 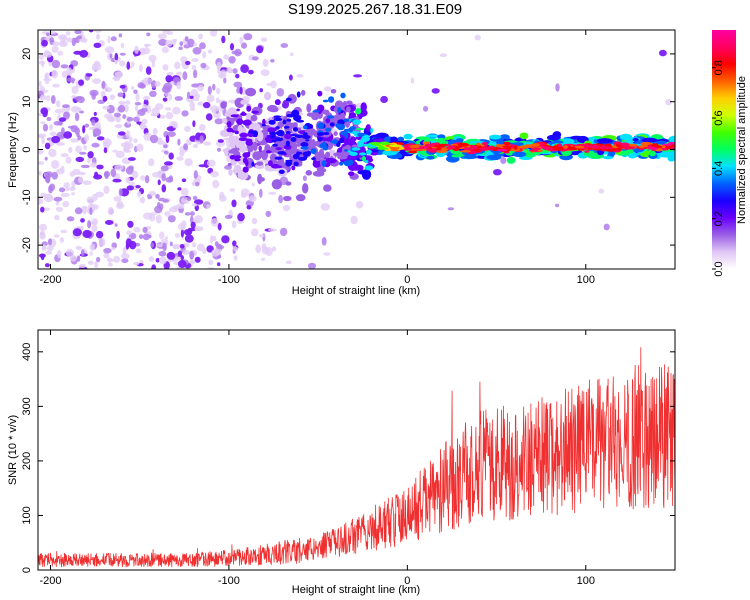 What do you see at coordinates (229, 280) in the screenshot?
I see `x-tick-label: -100` at bounding box center [229, 280].